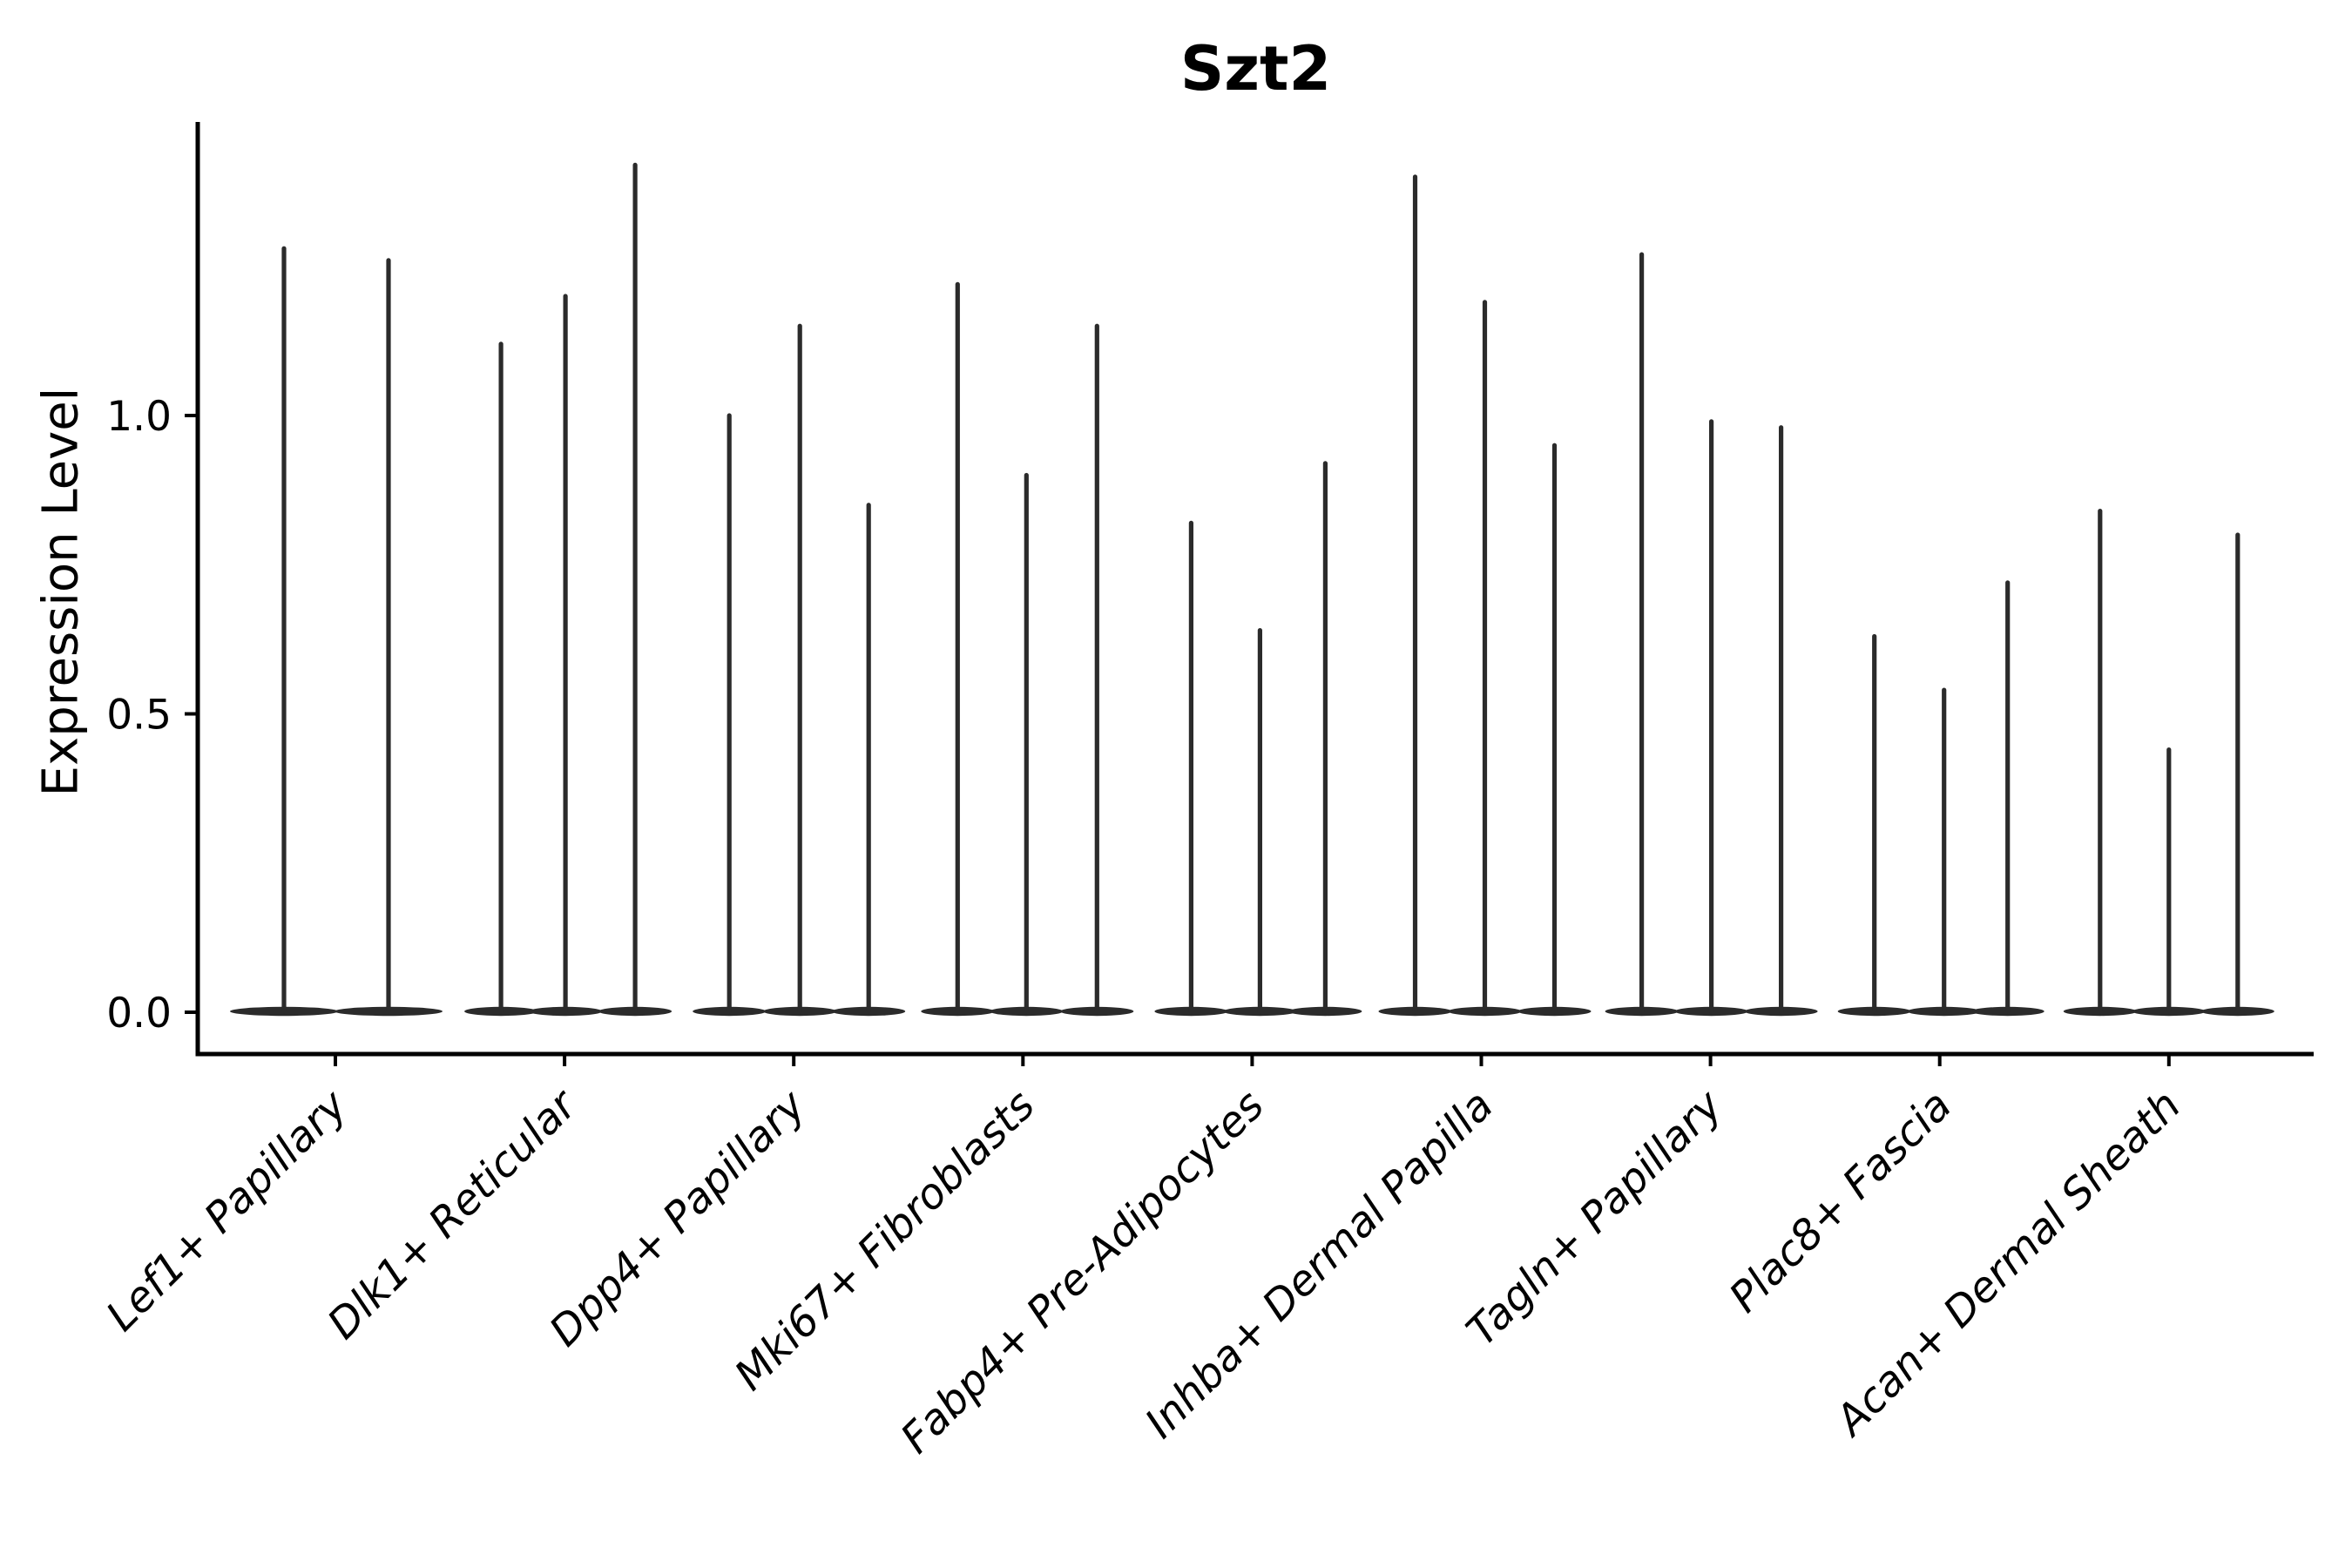 This screenshot has width=2352, height=1568. I want to click on y-tick-label: 1.0, so click(139, 417).